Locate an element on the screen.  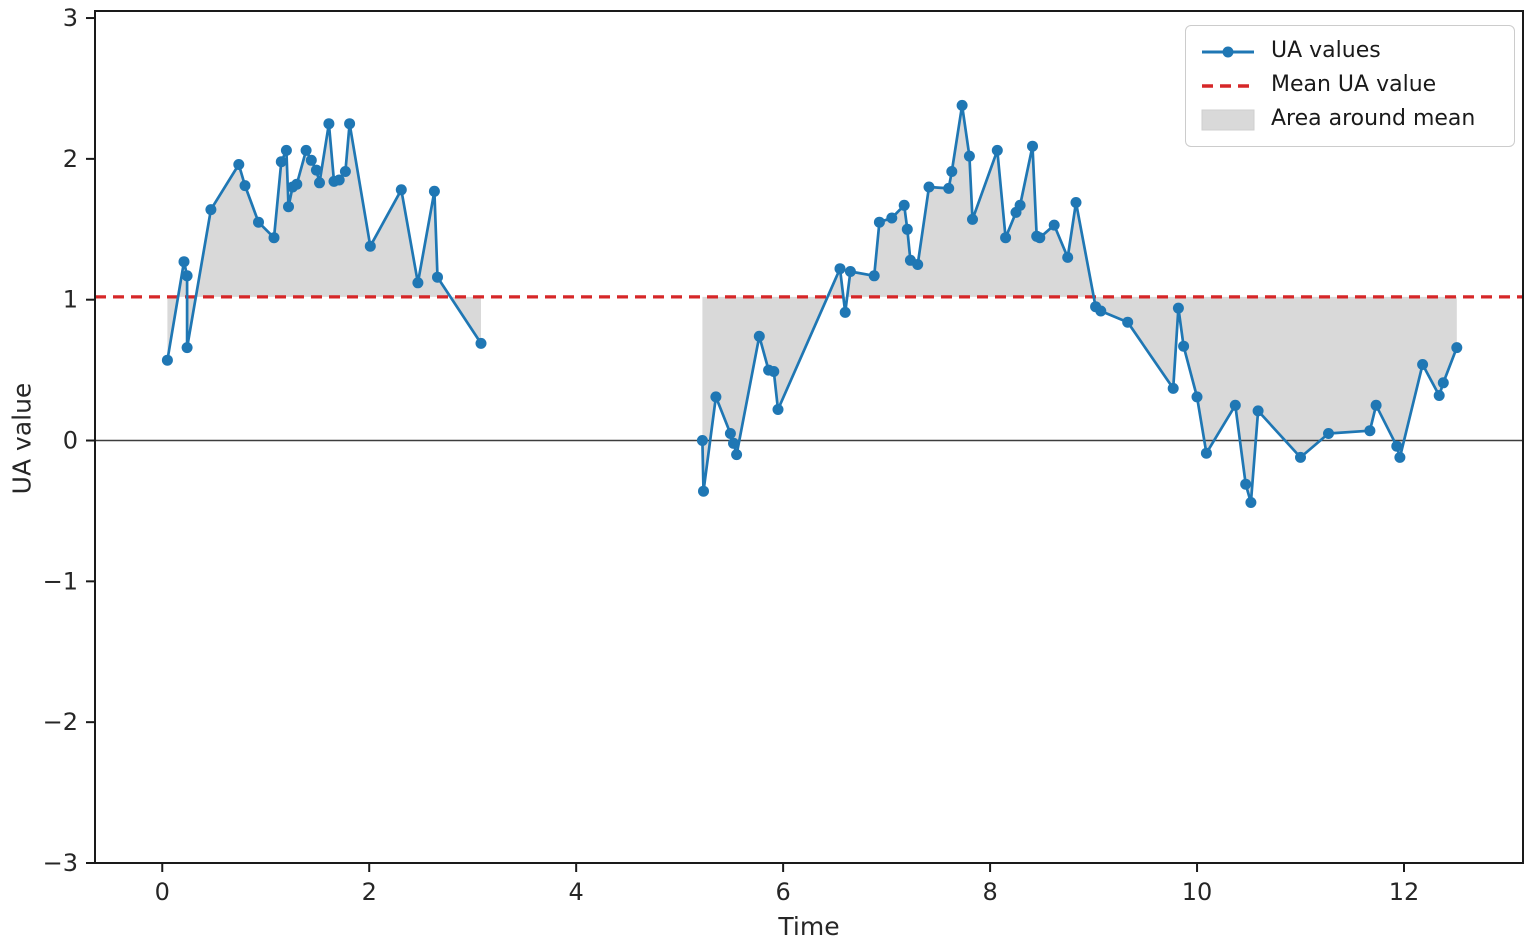
x-tick-label: 12 is located at coordinates (1404, 892).